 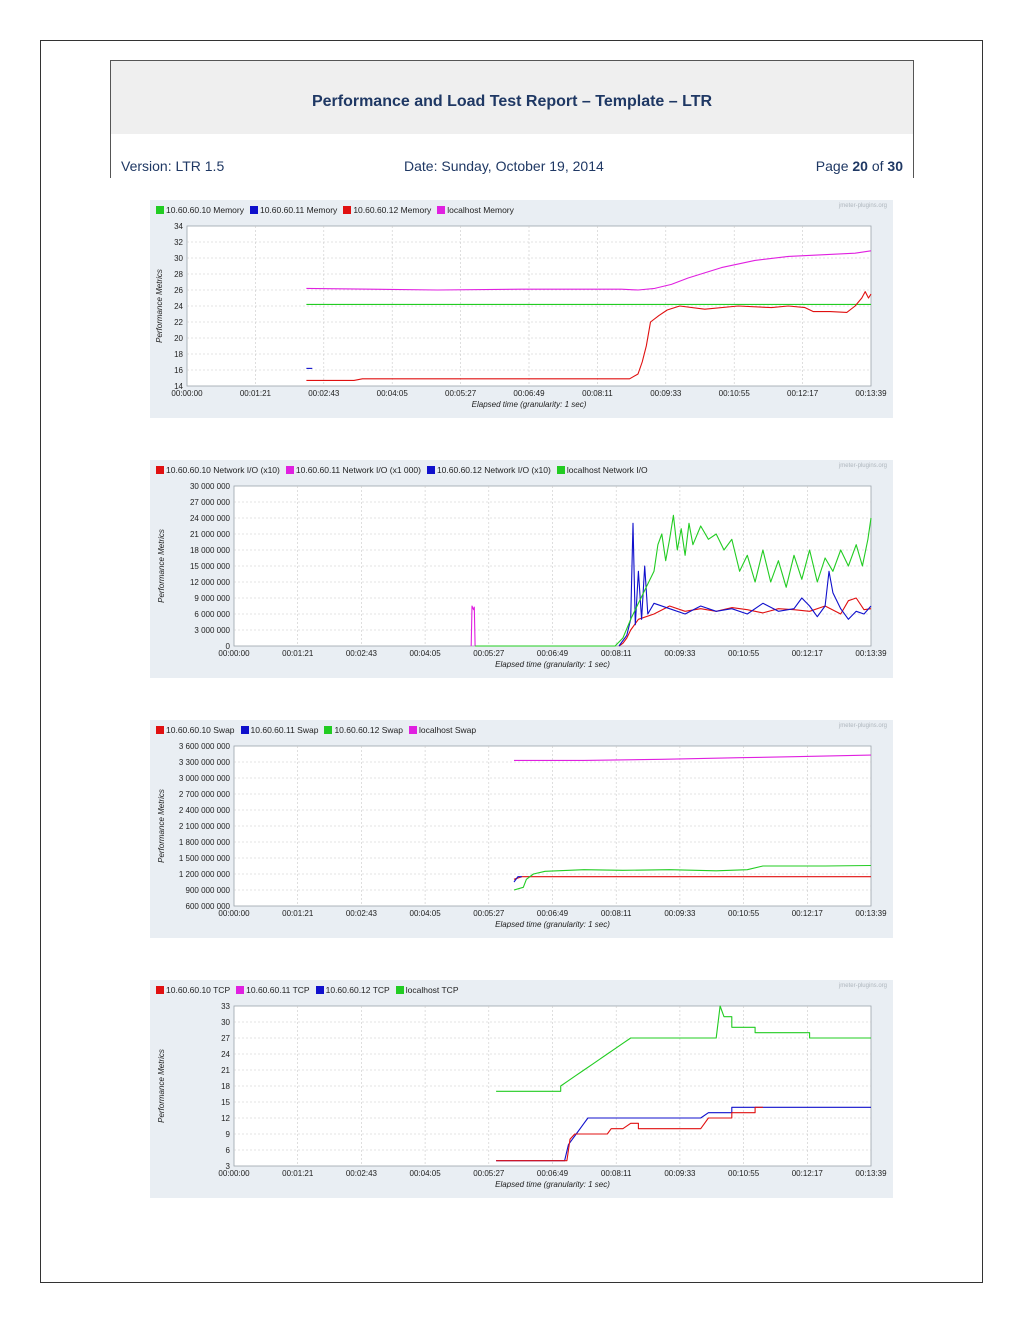 I want to click on y-tick-label: 9, so click(x=228, y=1134).